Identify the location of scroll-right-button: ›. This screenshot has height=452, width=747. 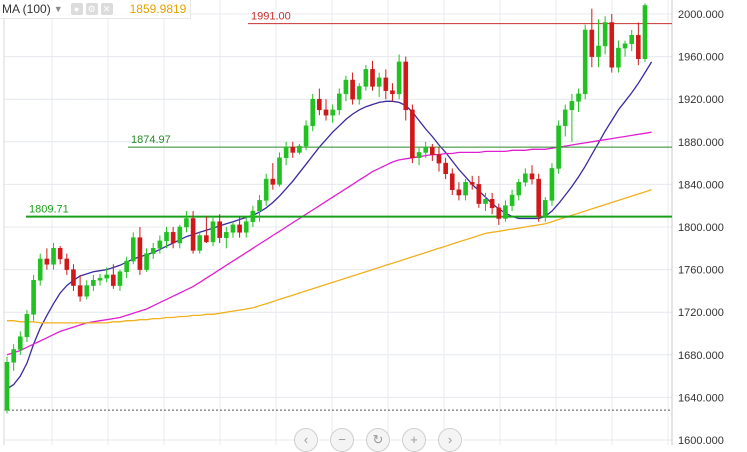
(450, 440).